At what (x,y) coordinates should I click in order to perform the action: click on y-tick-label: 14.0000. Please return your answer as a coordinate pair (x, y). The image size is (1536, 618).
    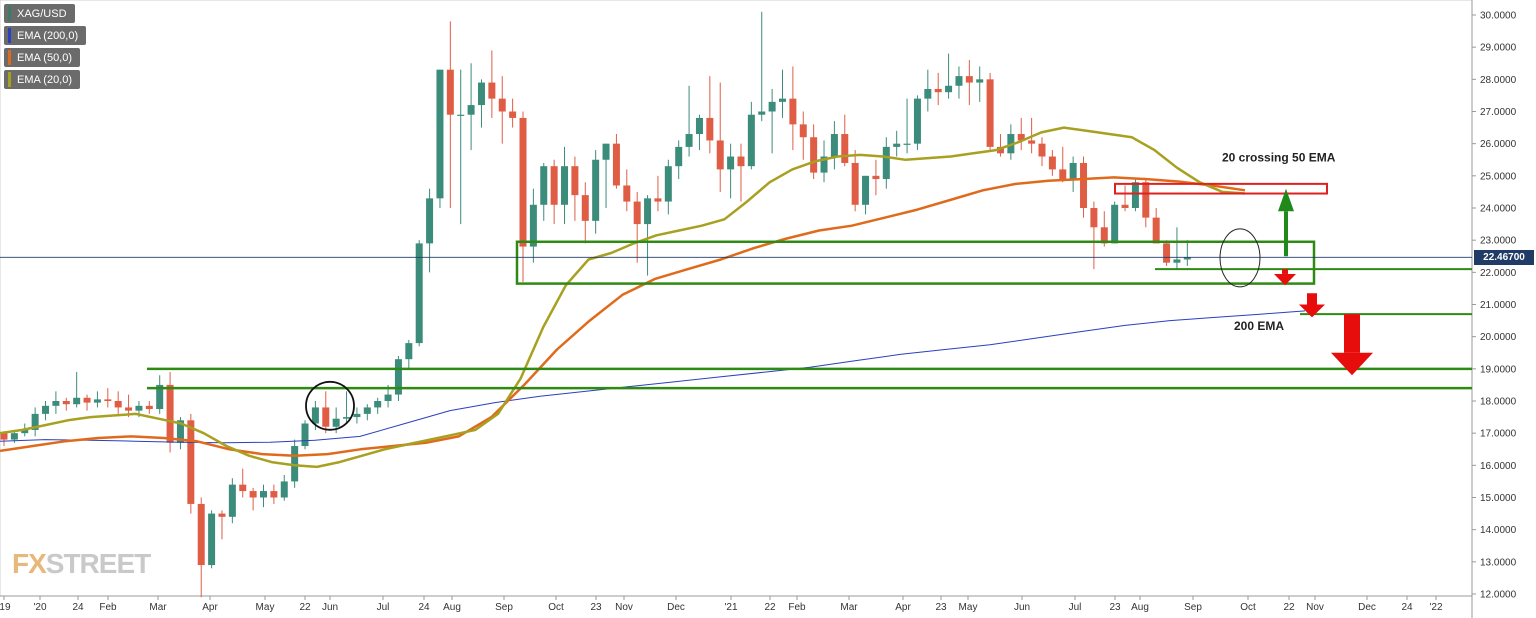
    Looking at the image, I should click on (1498, 530).